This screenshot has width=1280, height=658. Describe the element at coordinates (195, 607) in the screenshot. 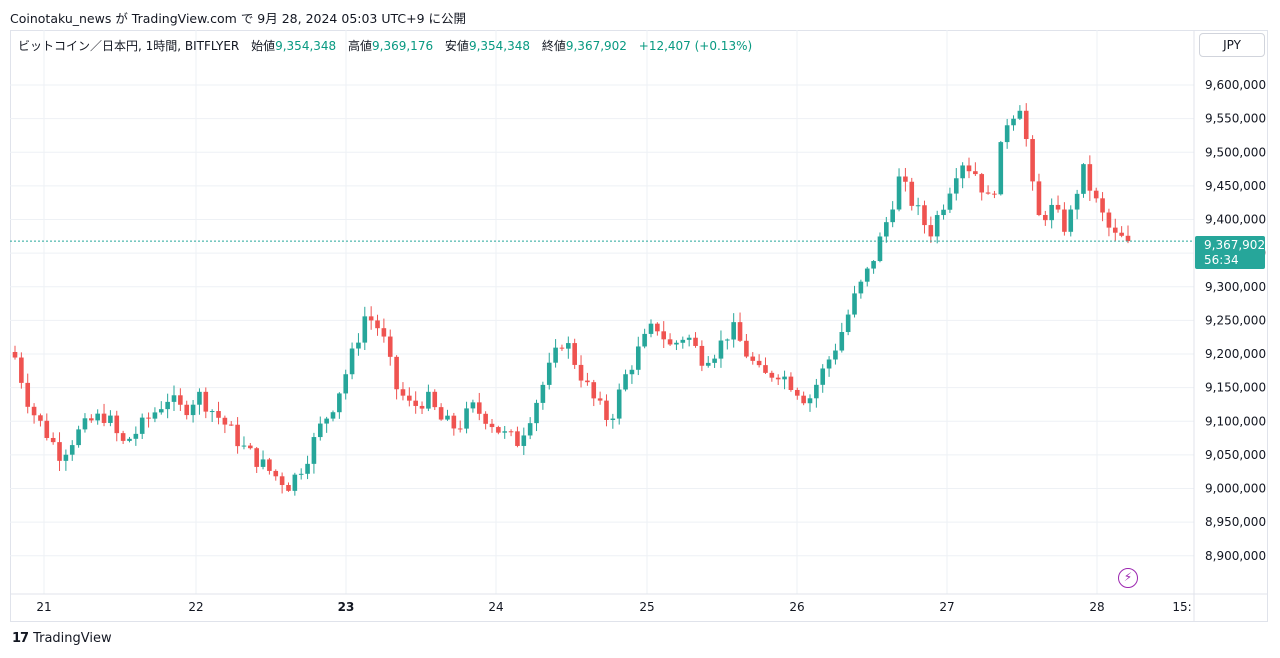

I see `time-tick-label: 22` at that location.